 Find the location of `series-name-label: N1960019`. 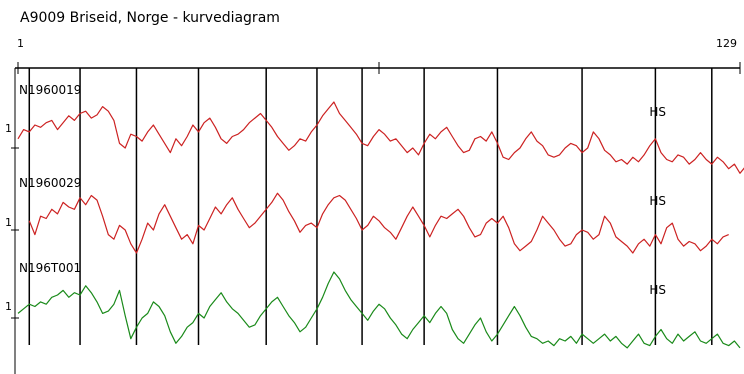

series-name-label: N1960019 is located at coordinates (50, 90).